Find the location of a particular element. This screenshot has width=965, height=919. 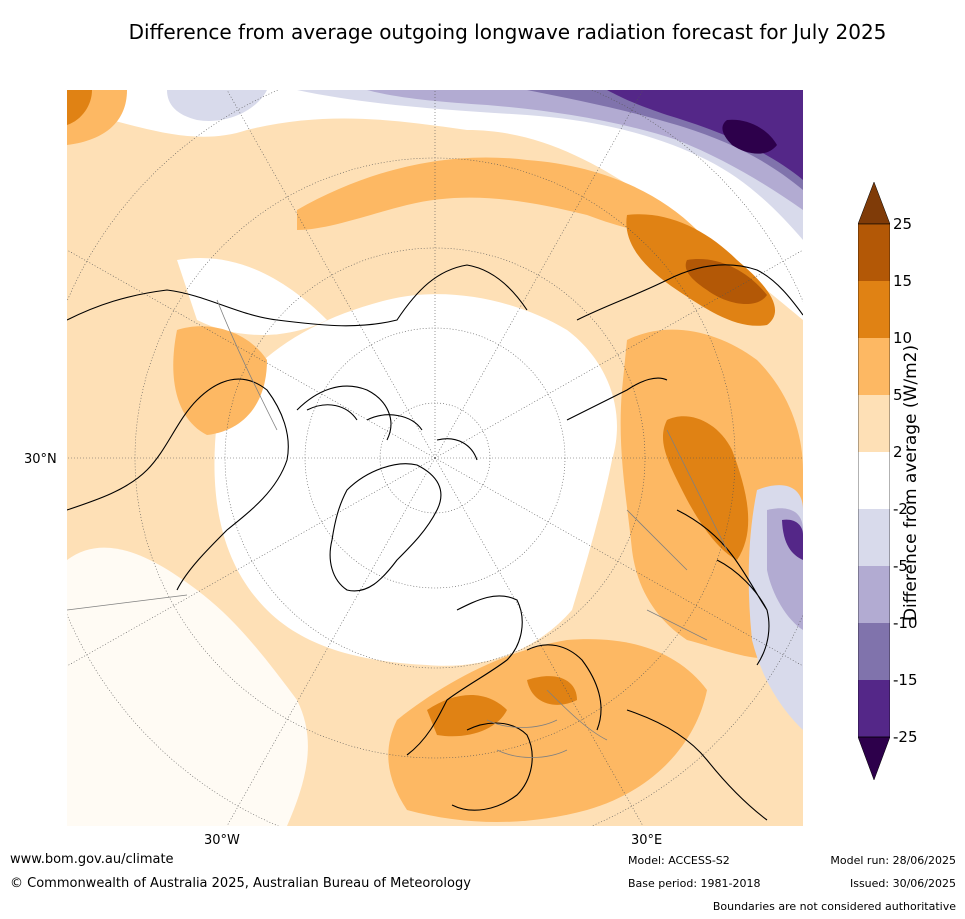

base-period-text: Base period: 1981-2018 is located at coordinates (694, 883).